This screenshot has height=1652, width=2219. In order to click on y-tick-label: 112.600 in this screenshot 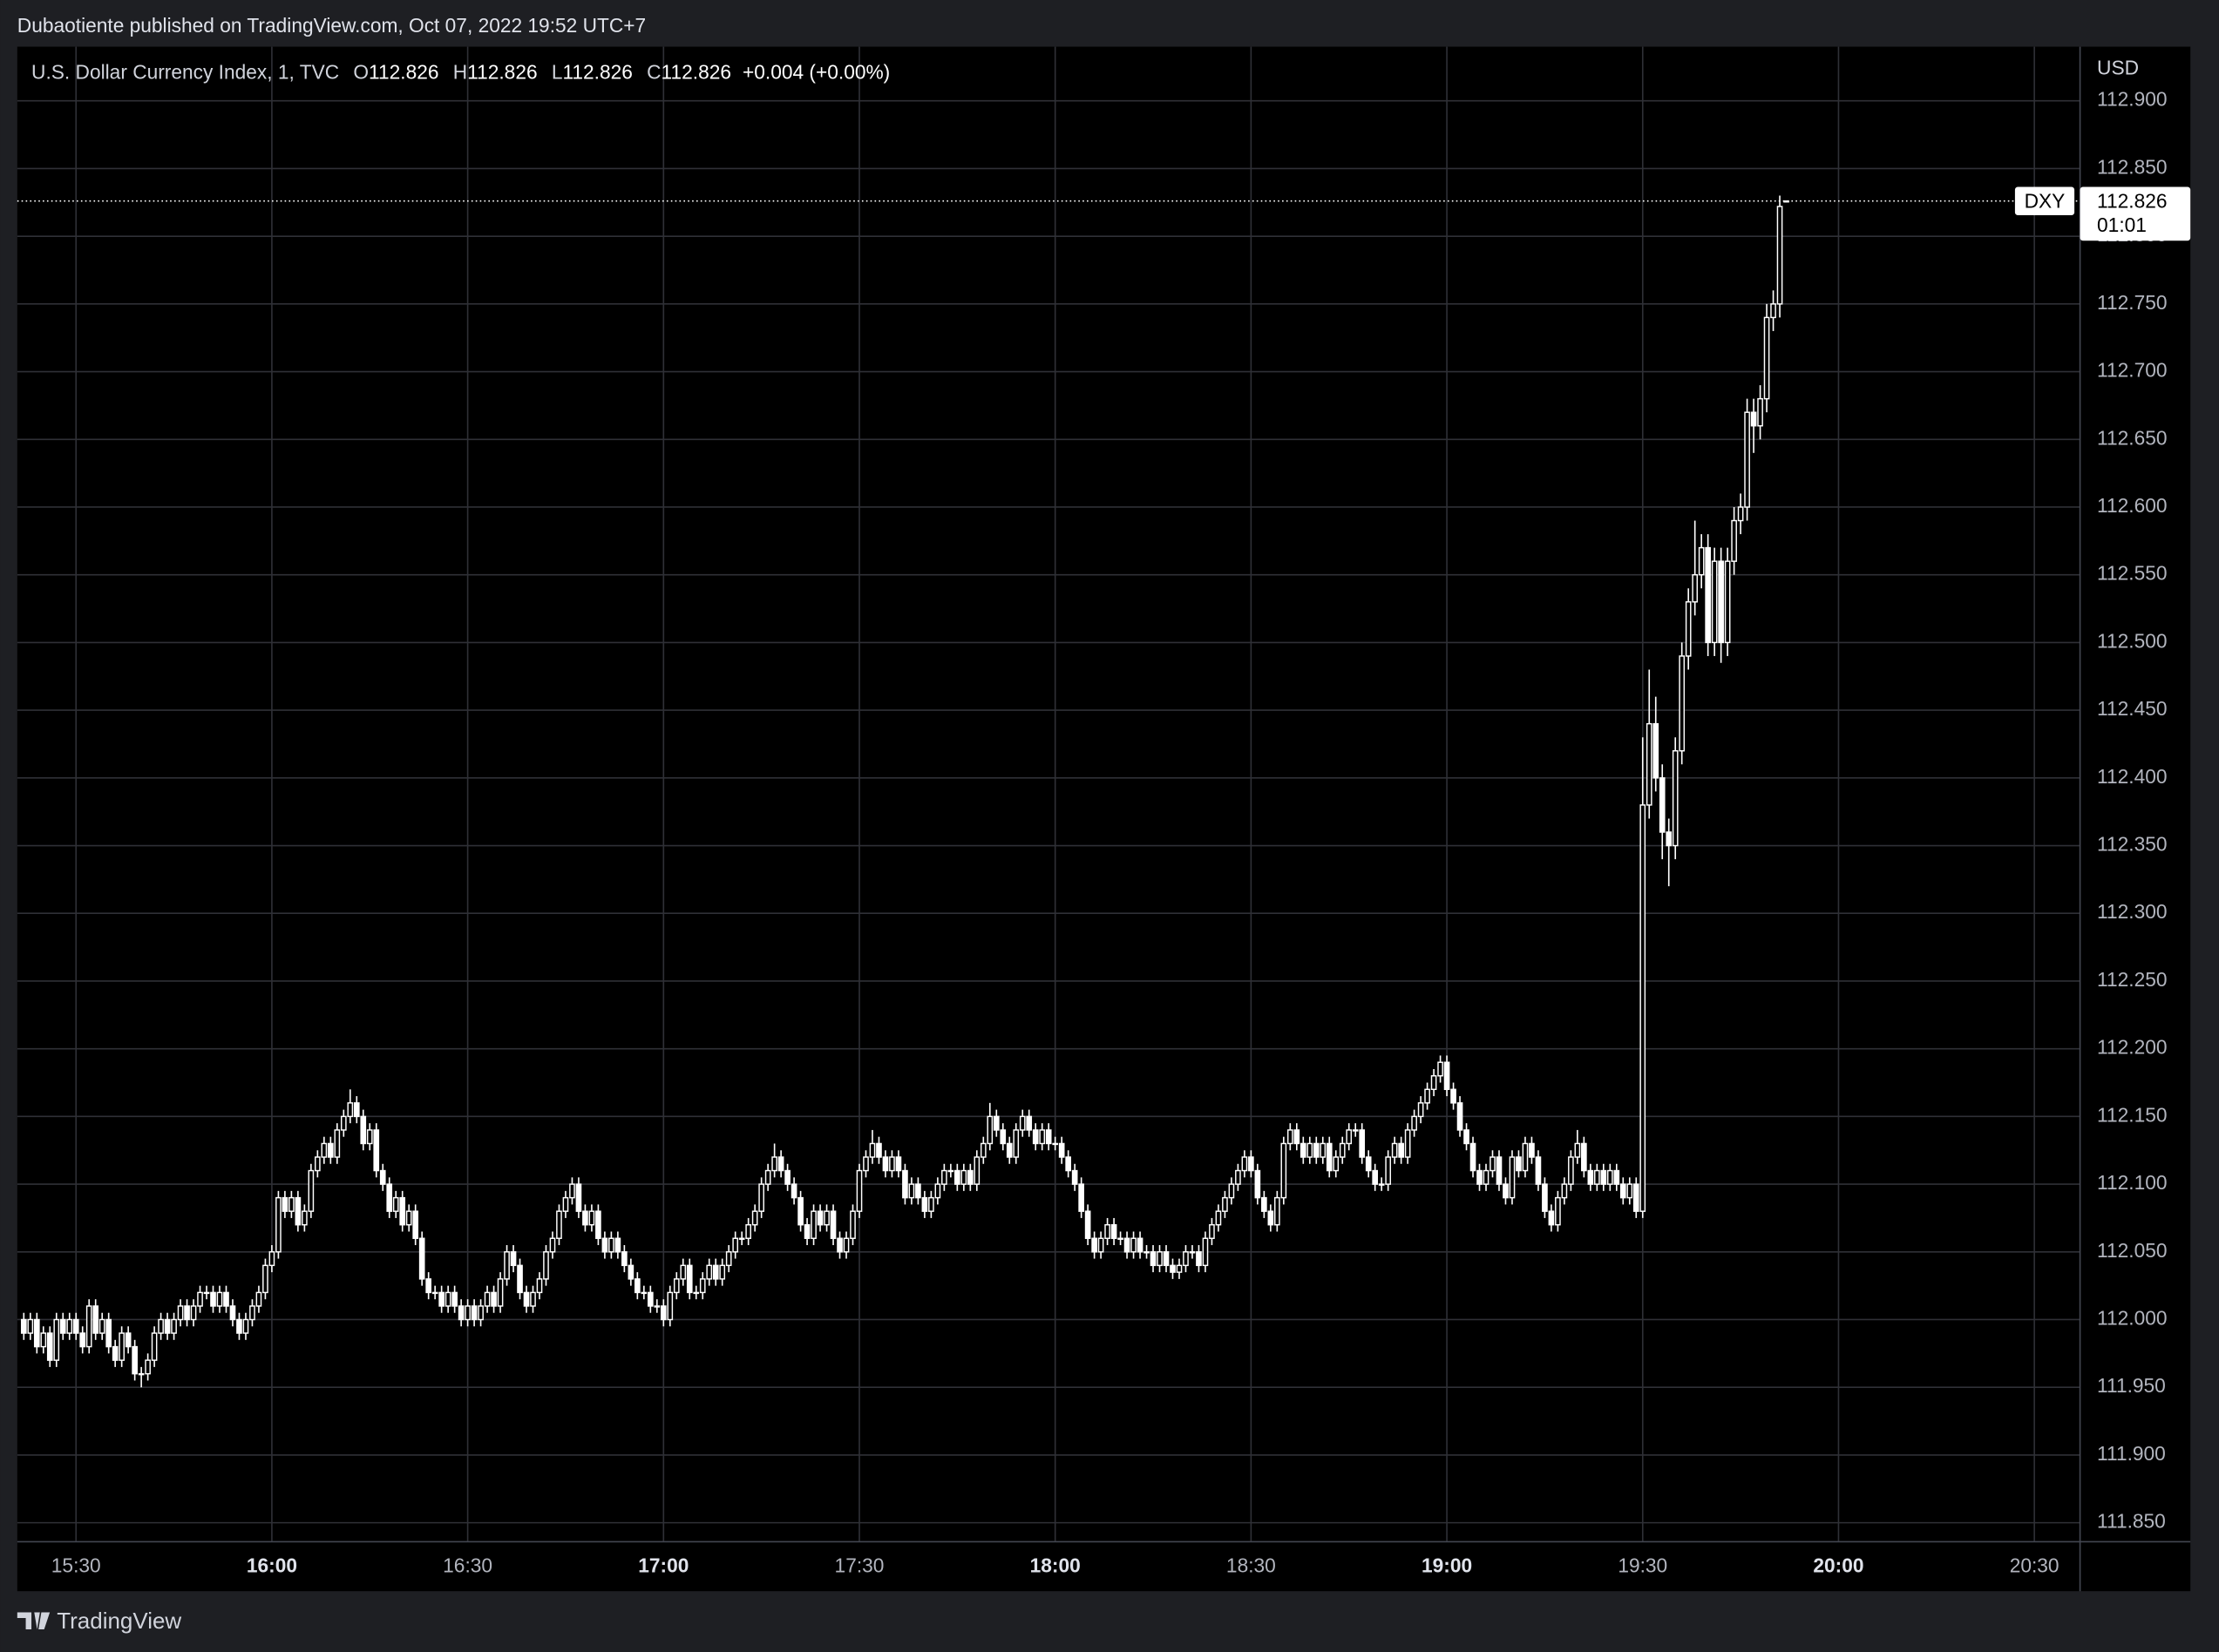, I will do `click(2132, 505)`.